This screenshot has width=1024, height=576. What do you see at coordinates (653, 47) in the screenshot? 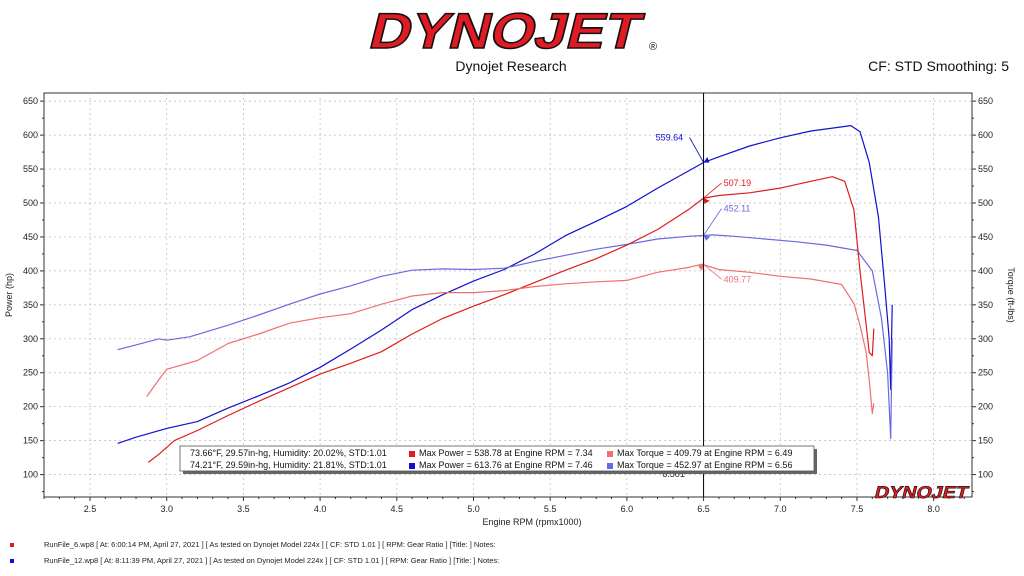
I see `trademark-mark: ®` at bounding box center [653, 47].